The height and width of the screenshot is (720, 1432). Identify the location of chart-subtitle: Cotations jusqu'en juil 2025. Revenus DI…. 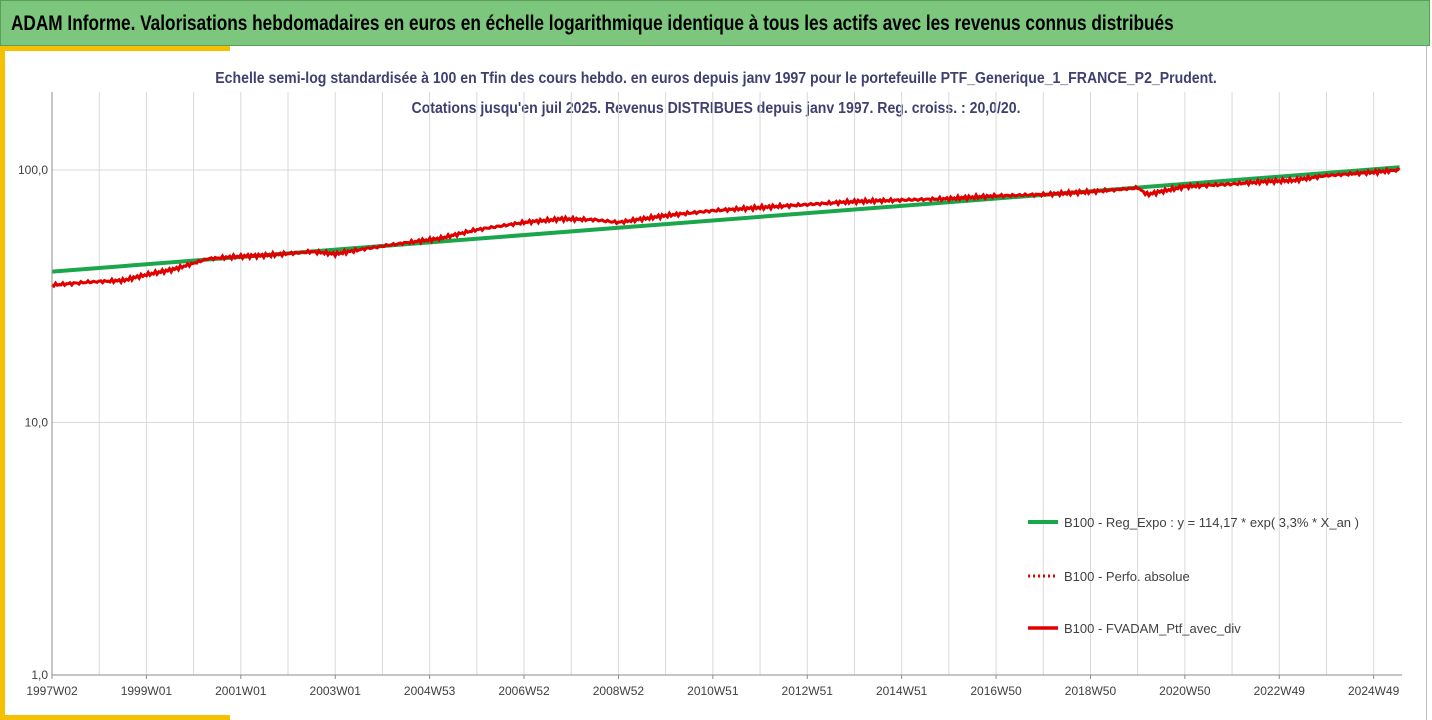
(716, 108).